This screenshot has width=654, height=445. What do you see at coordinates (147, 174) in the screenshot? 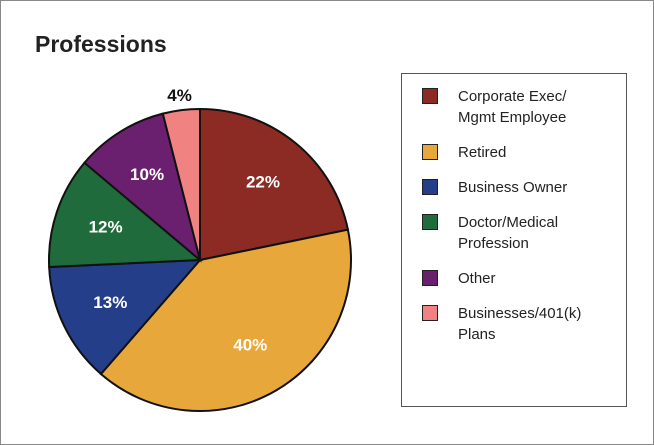
I see `data-label: 10%` at bounding box center [147, 174].